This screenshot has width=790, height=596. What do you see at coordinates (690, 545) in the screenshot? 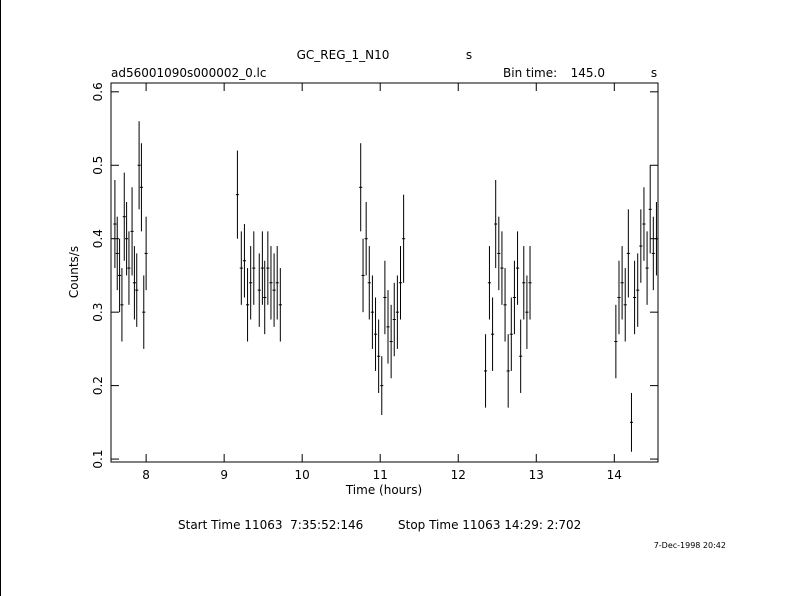
I see `date-stamp: 7-Dec-1998 20:42` at bounding box center [690, 545].